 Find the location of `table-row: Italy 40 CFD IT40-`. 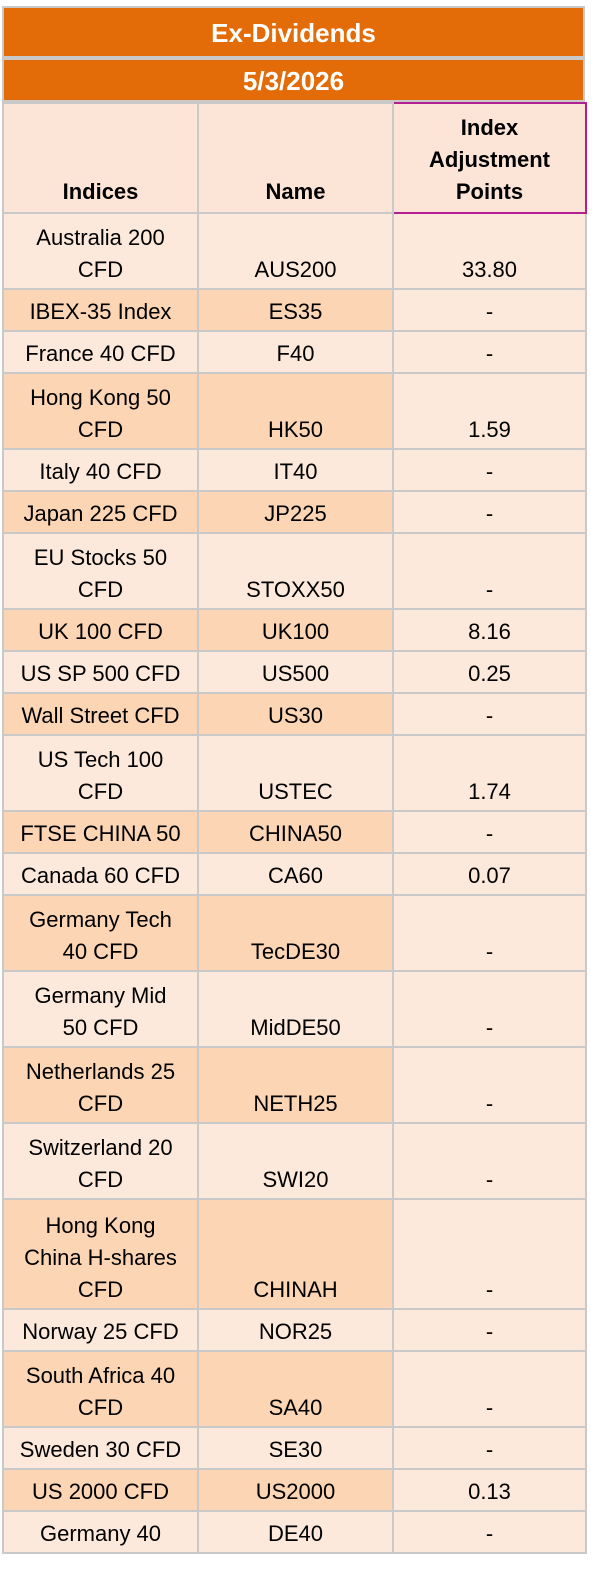

table-row: Italy 40 CFD IT40- is located at coordinates (294, 470).